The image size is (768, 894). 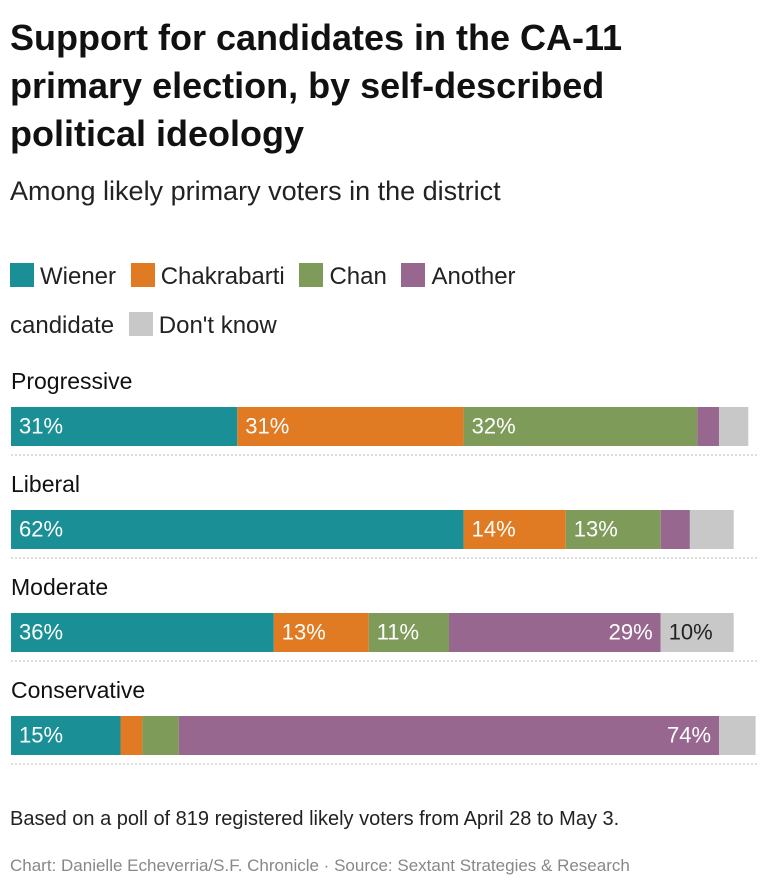 I want to click on value-label: 62%, so click(x=41, y=528).